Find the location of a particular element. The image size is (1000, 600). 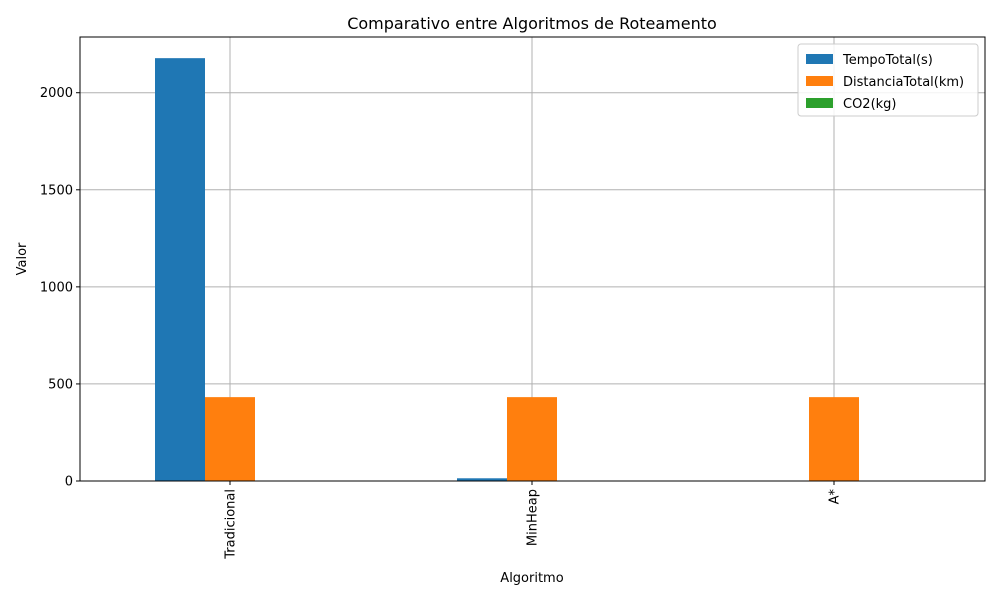

x-tick-label: A* is located at coordinates (835, 497).